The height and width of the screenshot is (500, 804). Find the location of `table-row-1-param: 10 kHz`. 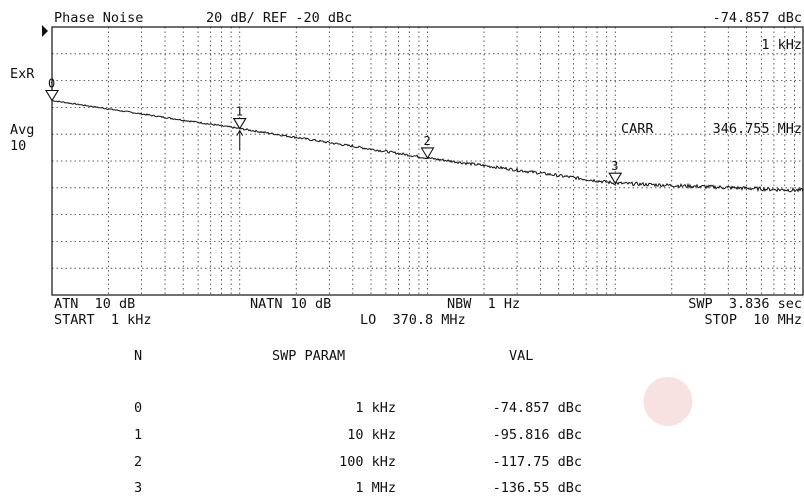

table-row-1-param: 10 kHz is located at coordinates (371, 435).